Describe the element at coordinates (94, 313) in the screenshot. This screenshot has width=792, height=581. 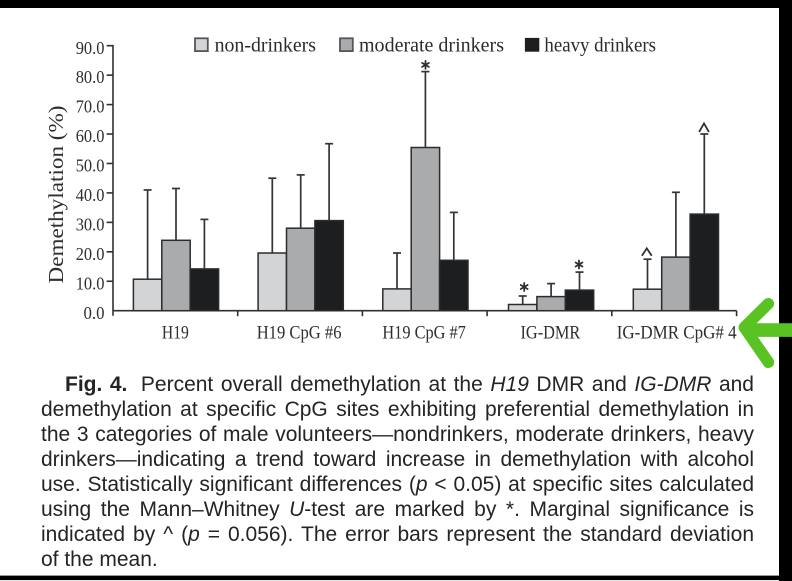
I see `svg-text: 0.0` at that location.